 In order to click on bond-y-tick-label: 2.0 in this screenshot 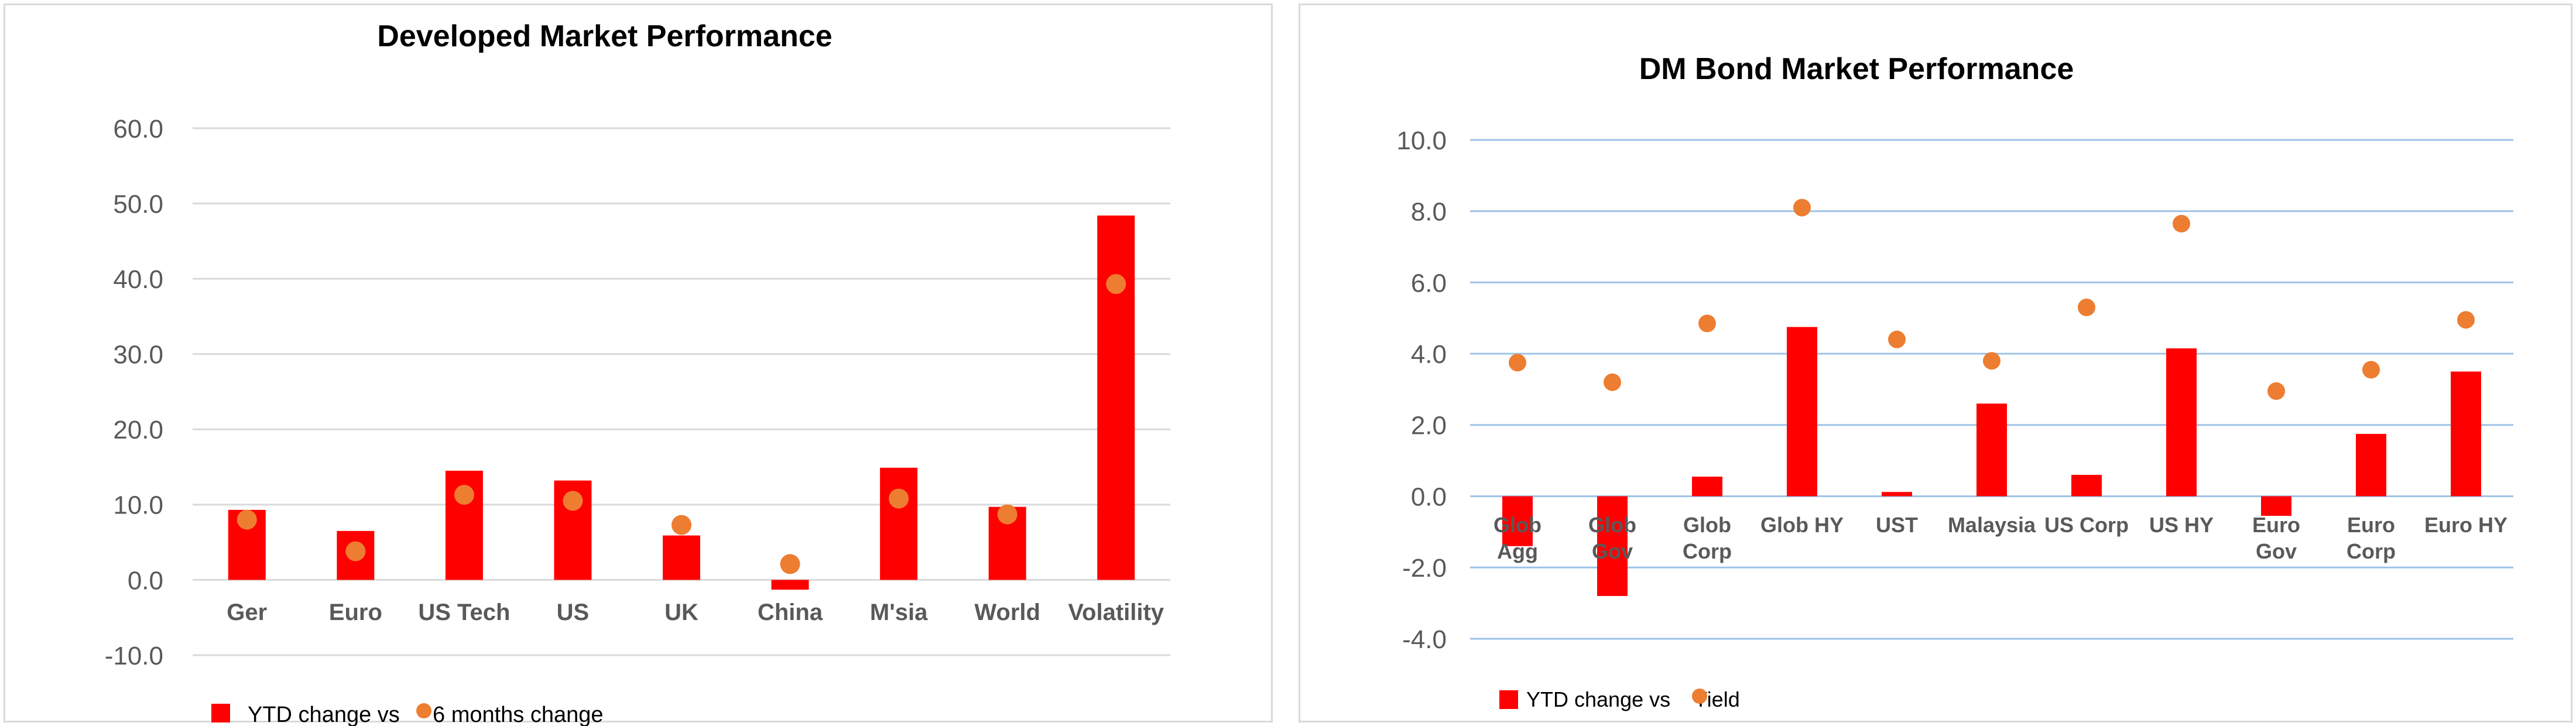, I will do `click(1429, 426)`.